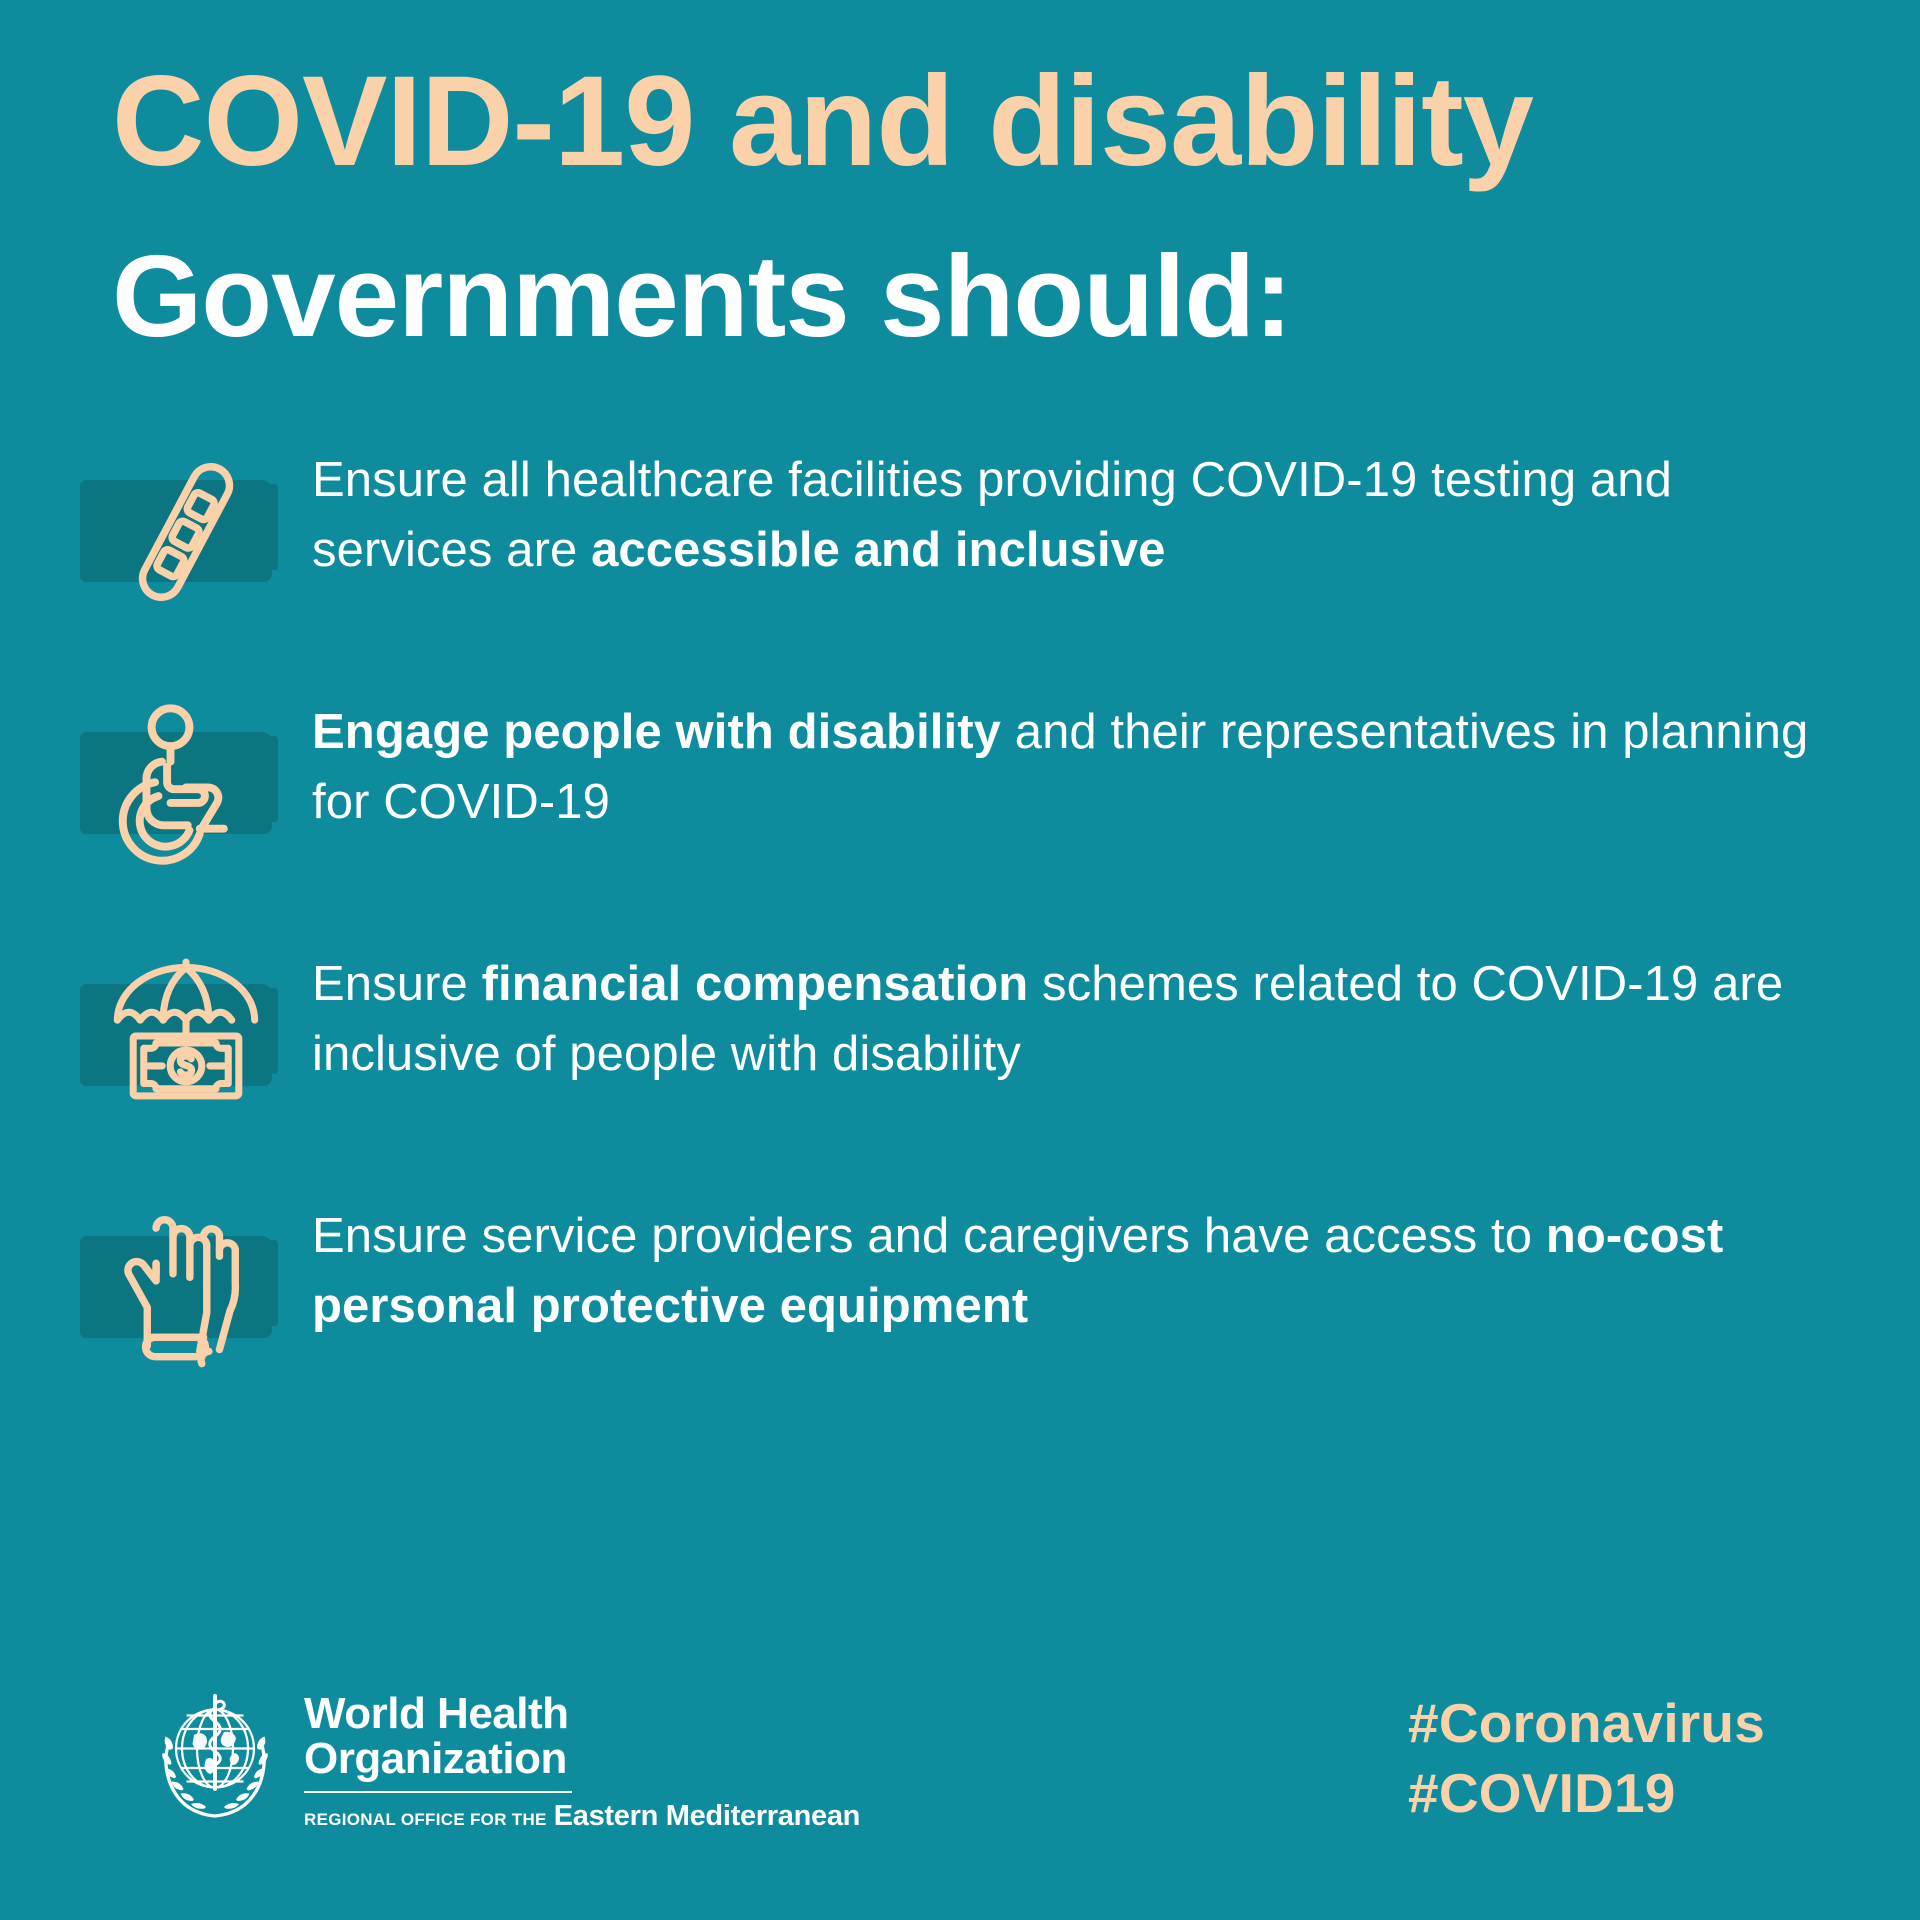 This screenshot has height=1920, width=1920. I want to click on hashtag-coronavirus: #Coronavirus, so click(1586, 1723).